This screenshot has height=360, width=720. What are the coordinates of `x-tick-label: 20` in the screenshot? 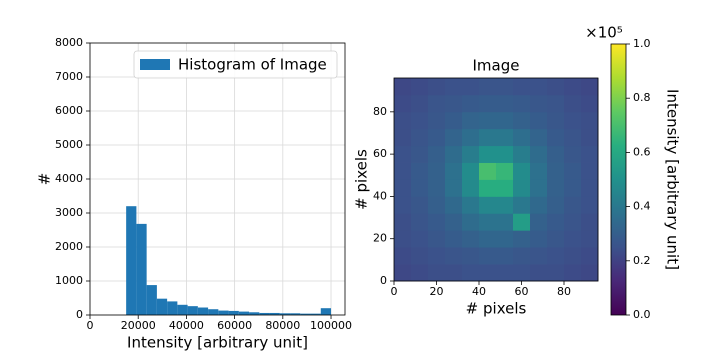 It's located at (437, 291).